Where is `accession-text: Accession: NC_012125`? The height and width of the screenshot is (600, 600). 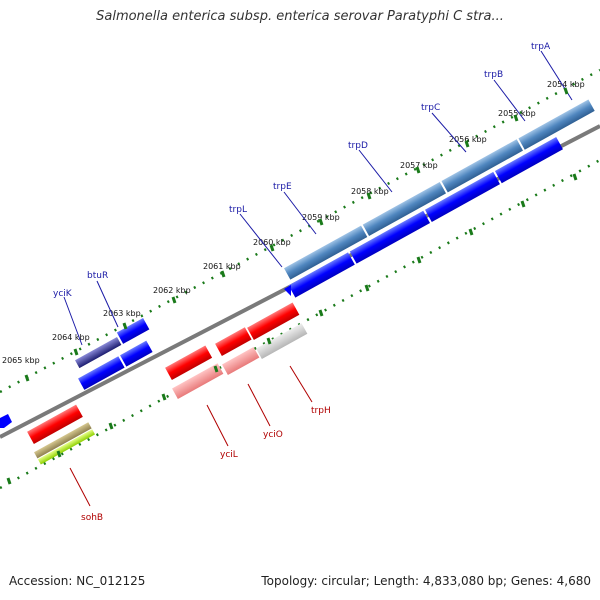 accession-text: Accession: NC_012125 is located at coordinates (77, 581).